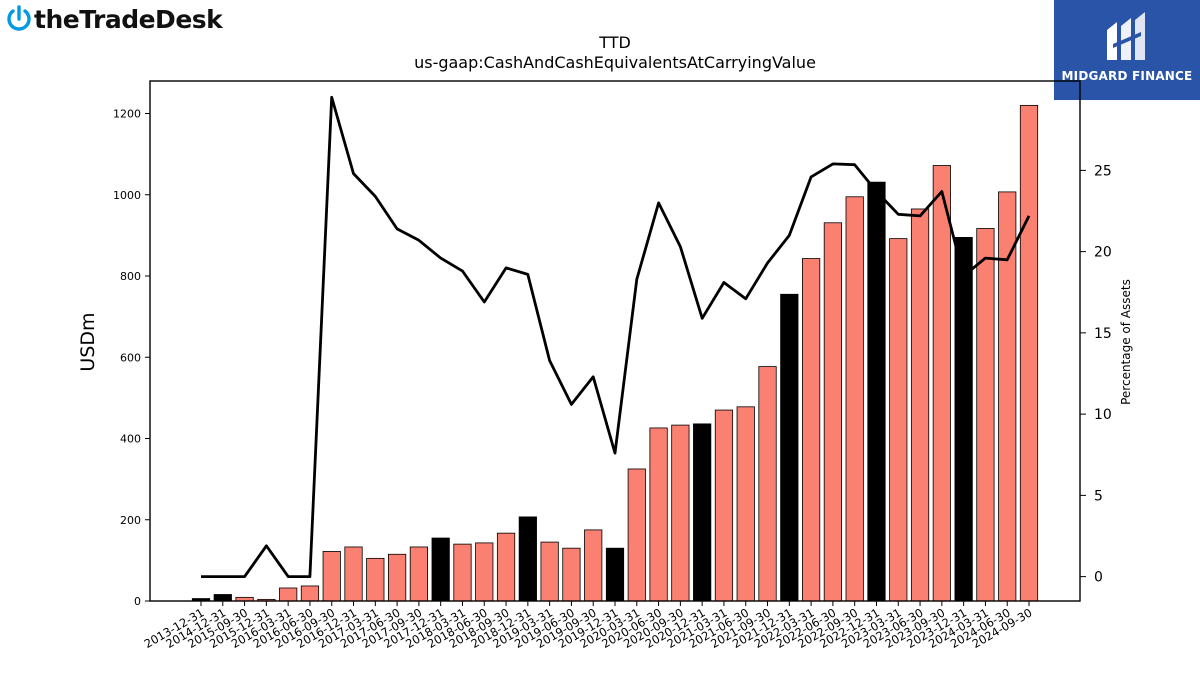  What do you see at coordinates (1103, 415) in the screenshot?
I see `y2-tick-label: 10` at bounding box center [1103, 415].